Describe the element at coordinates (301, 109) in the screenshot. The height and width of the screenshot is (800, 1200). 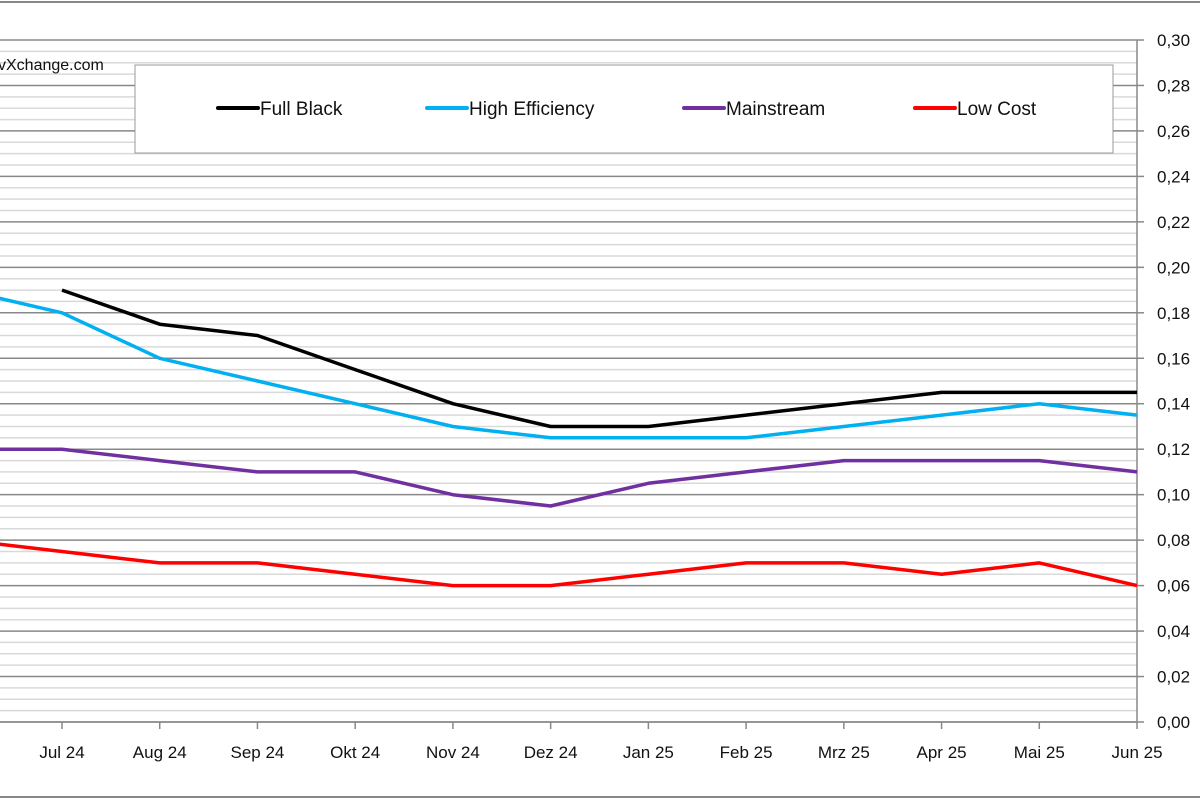
I see `legend-label: Full Black` at that location.